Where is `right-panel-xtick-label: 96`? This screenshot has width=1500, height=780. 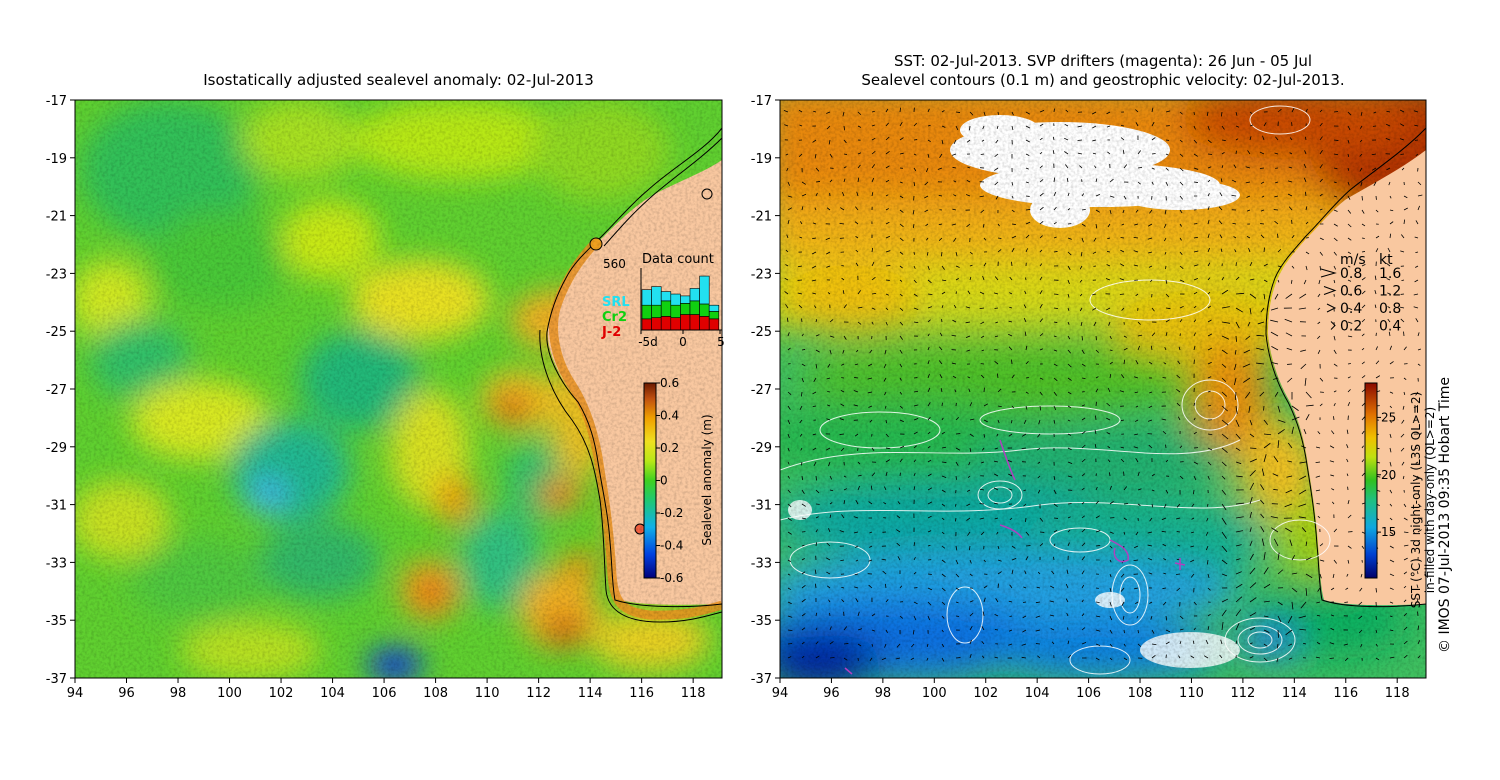
right-panel-xtick-label: 96 is located at coordinates (831, 693).